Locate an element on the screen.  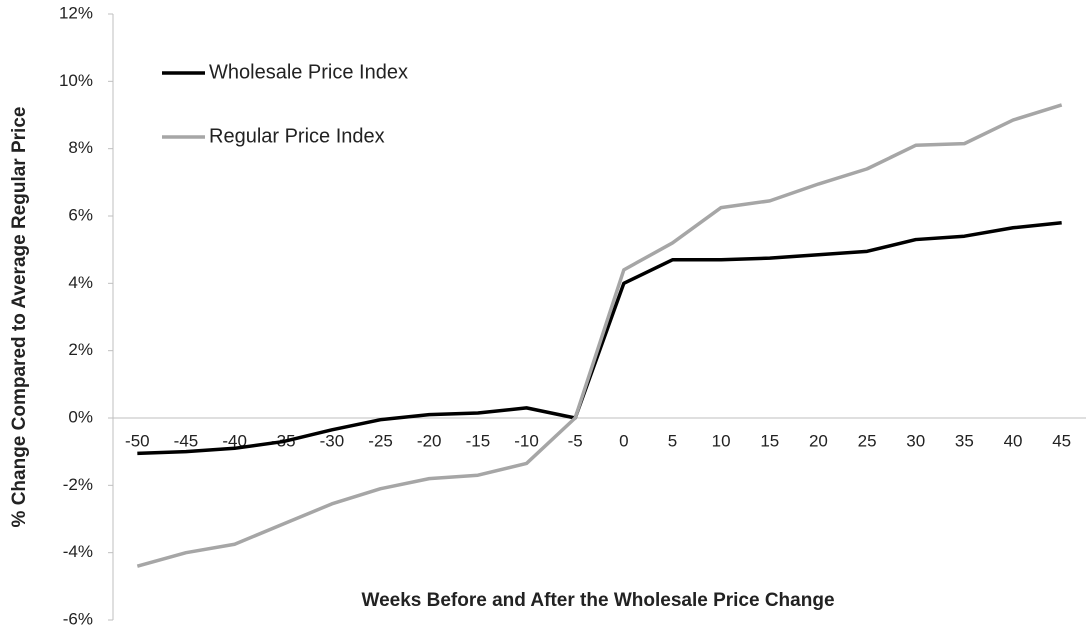
y-tick-label: -6% is located at coordinates (78, 618).